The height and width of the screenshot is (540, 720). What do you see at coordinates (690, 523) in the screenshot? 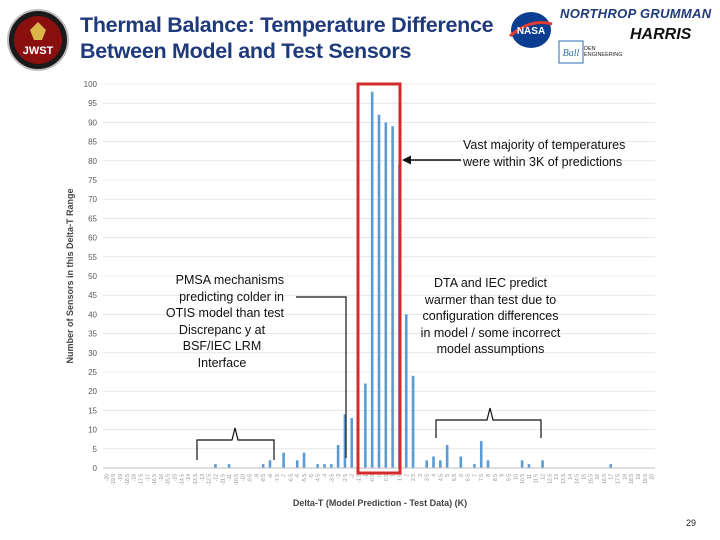
I see `page-number: 29` at bounding box center [690, 523].